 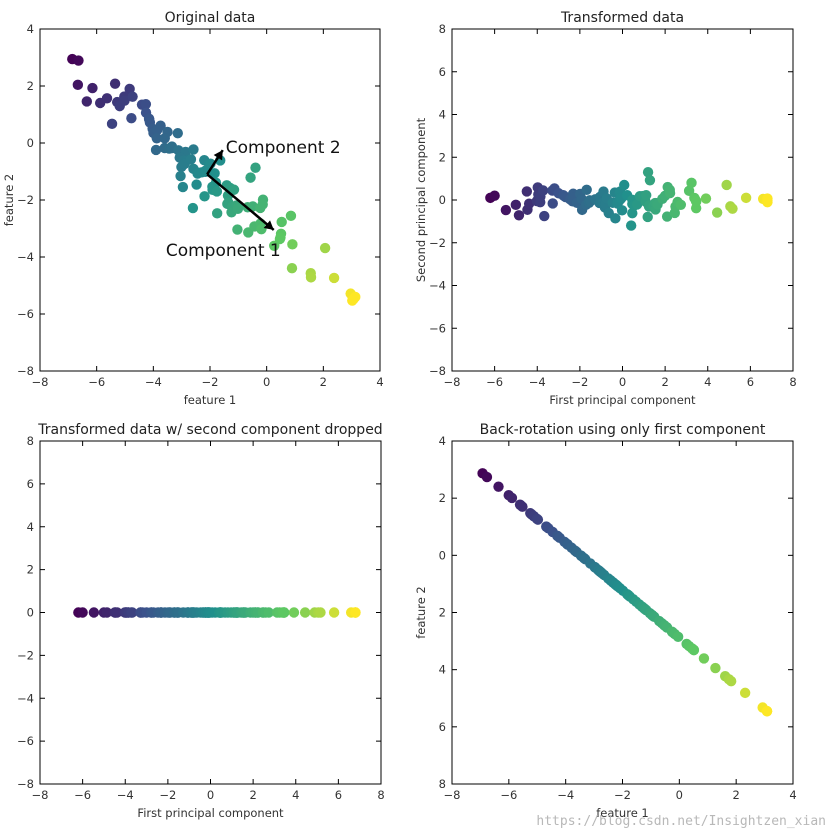 What do you see at coordinates (442, 555) in the screenshot?
I see `y-tick-label: 0` at bounding box center [442, 555].